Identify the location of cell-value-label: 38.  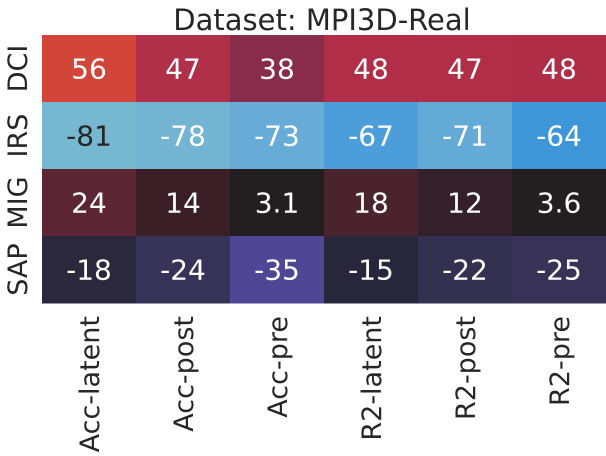
(277, 69).